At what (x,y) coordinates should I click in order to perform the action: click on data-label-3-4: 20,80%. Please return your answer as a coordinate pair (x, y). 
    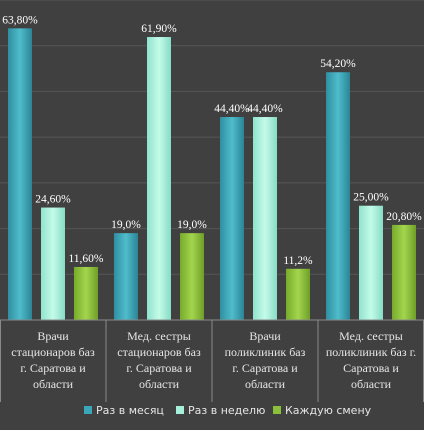
    Looking at the image, I should click on (404, 217).